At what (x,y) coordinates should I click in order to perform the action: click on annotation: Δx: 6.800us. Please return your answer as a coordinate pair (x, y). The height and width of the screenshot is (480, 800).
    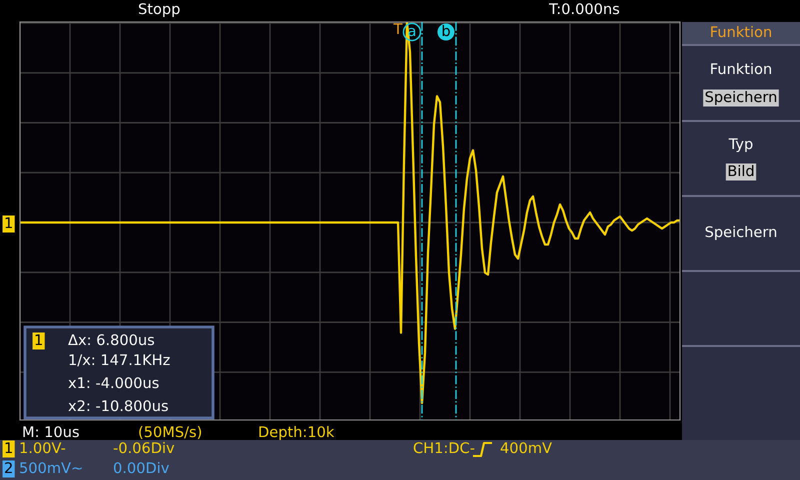
    Looking at the image, I should click on (111, 340).